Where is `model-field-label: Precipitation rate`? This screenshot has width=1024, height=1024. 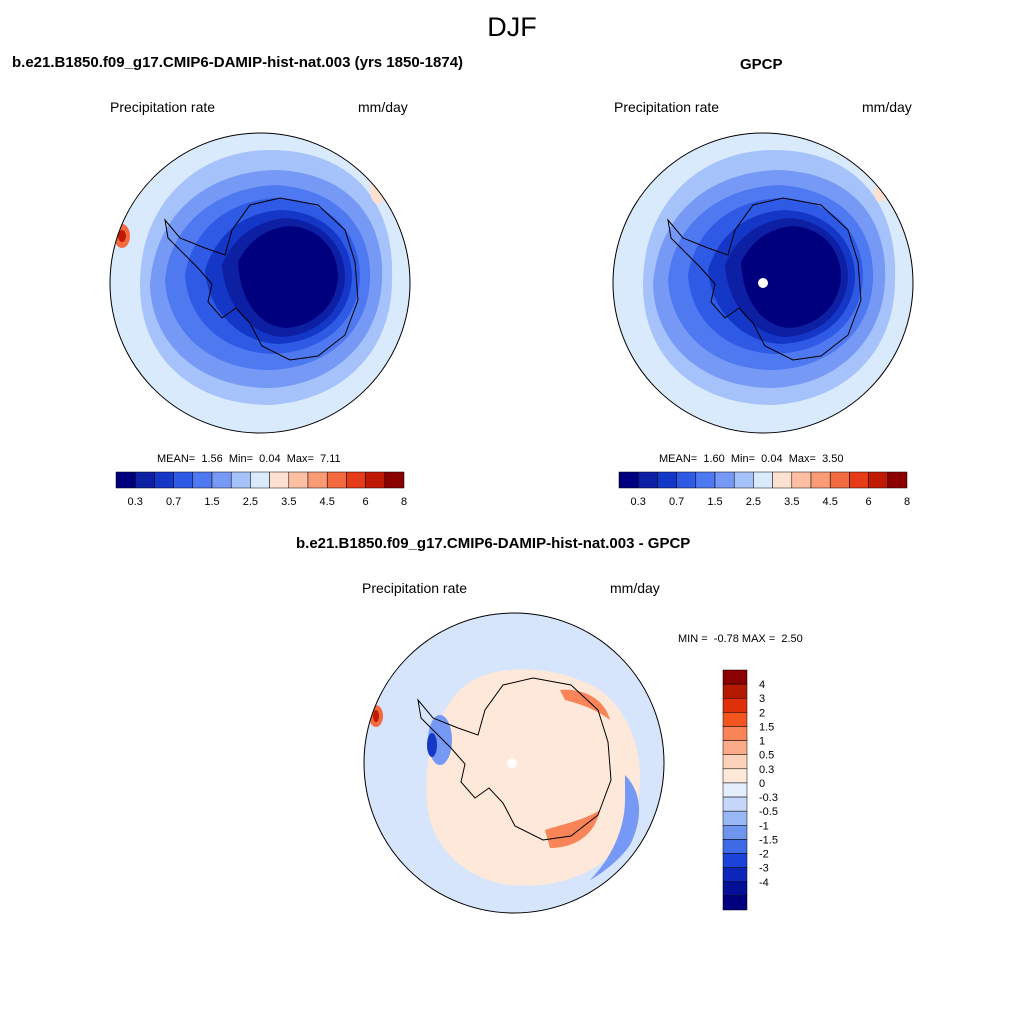
model-field-label: Precipitation rate is located at coordinates (163, 107).